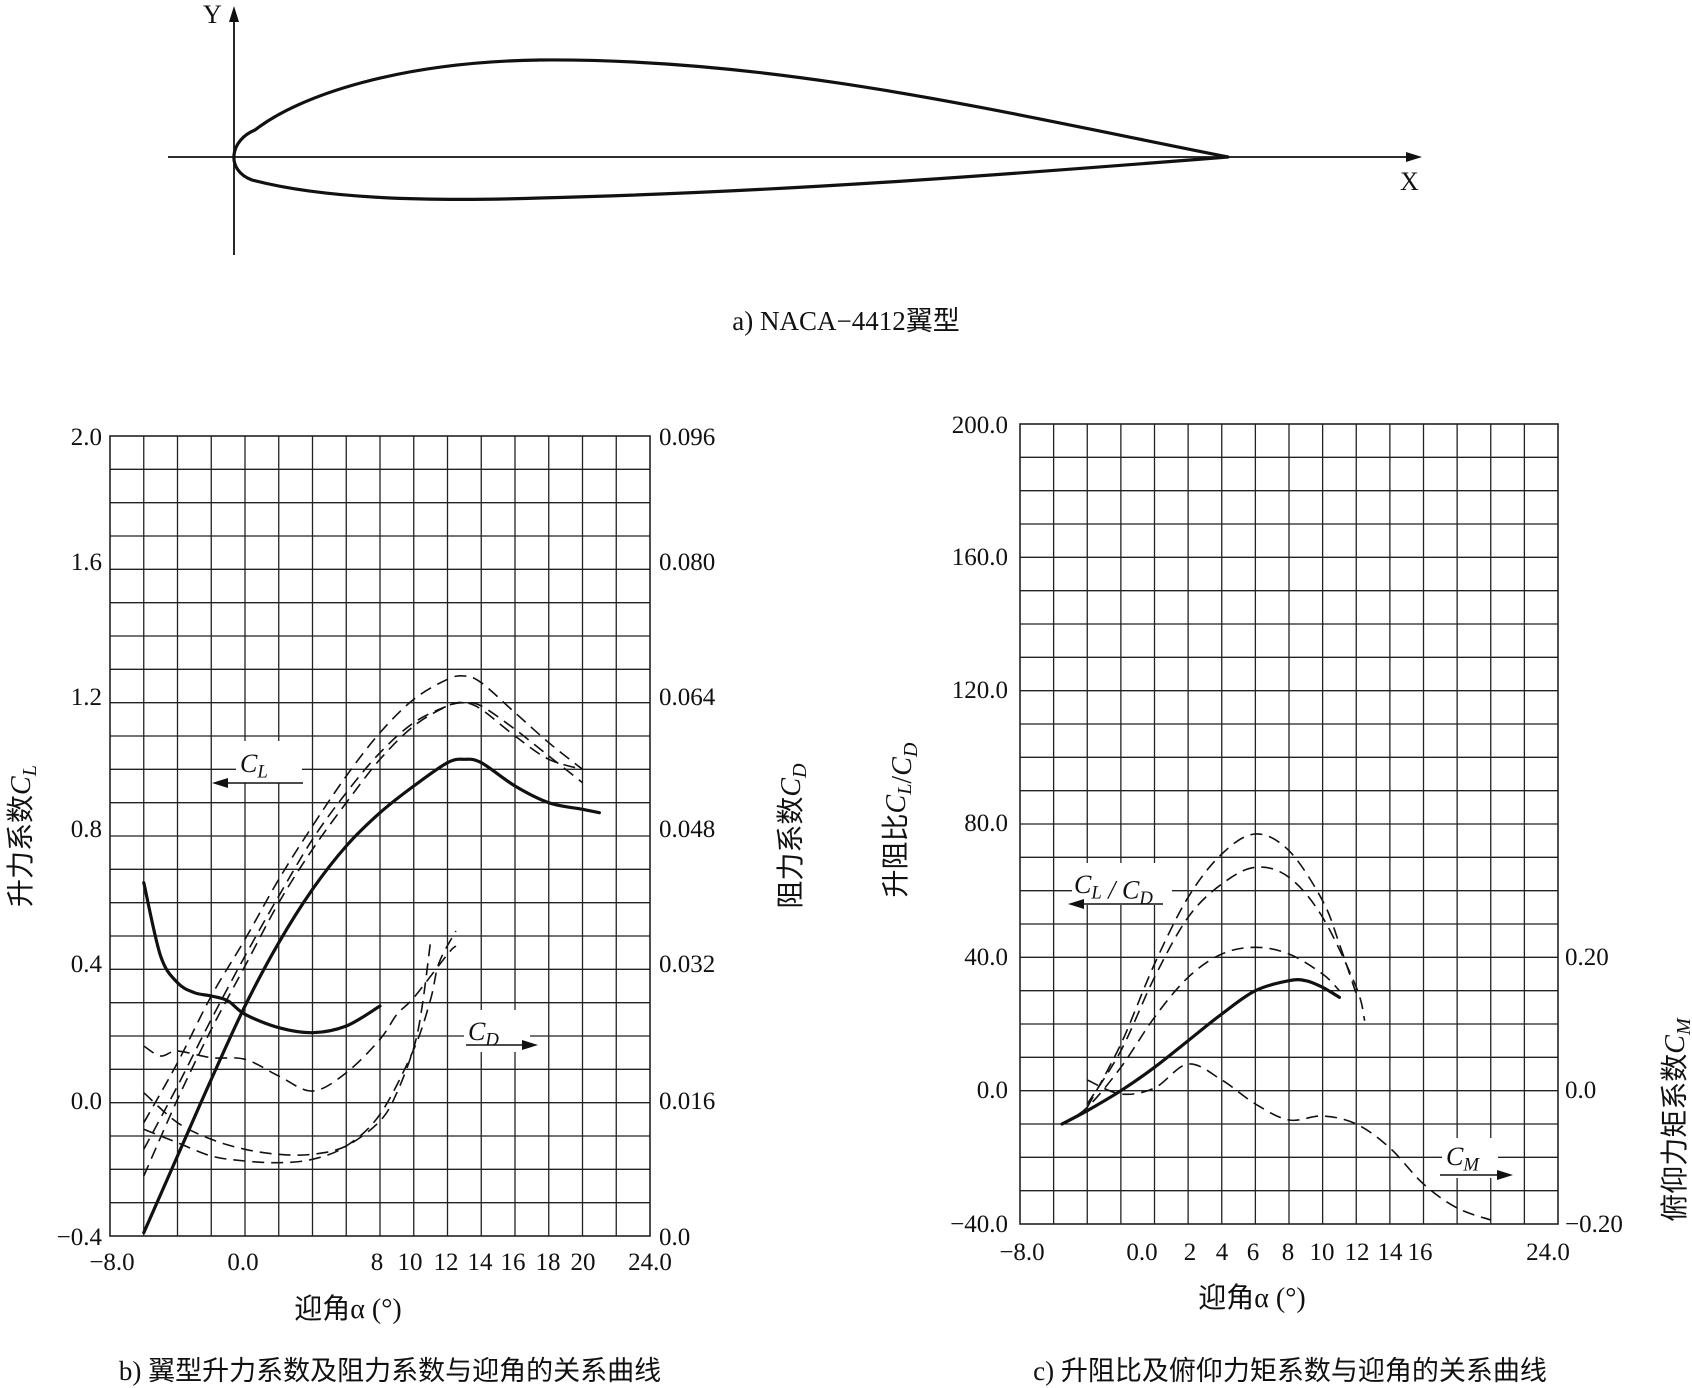  What do you see at coordinates (1357, 1252) in the screenshot?
I see `chart-c-xtick: 12` at bounding box center [1357, 1252].